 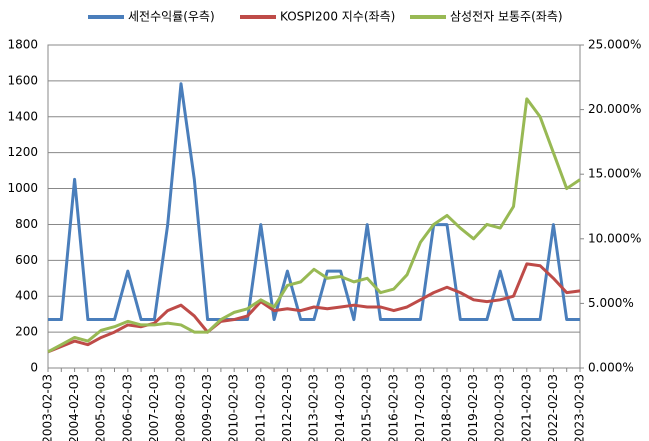 What do you see at coordinates (26, 332) in the screenshot?
I see `y-tick-label: 200` at bounding box center [26, 332].